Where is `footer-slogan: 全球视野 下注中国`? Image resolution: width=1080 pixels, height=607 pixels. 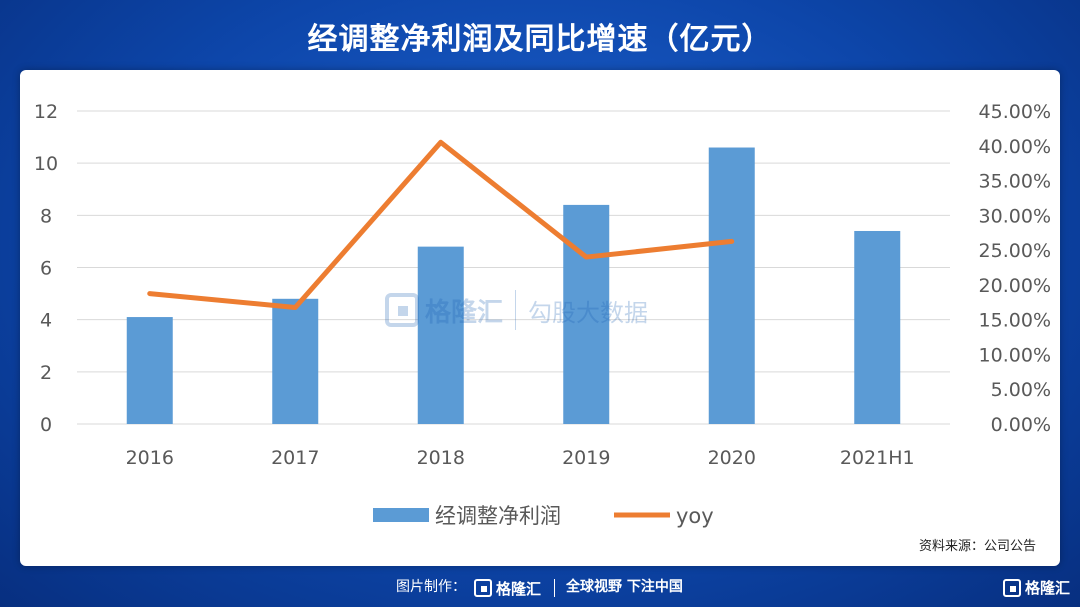
footer-slogan: 全球视野 下注中国 is located at coordinates (624, 587).